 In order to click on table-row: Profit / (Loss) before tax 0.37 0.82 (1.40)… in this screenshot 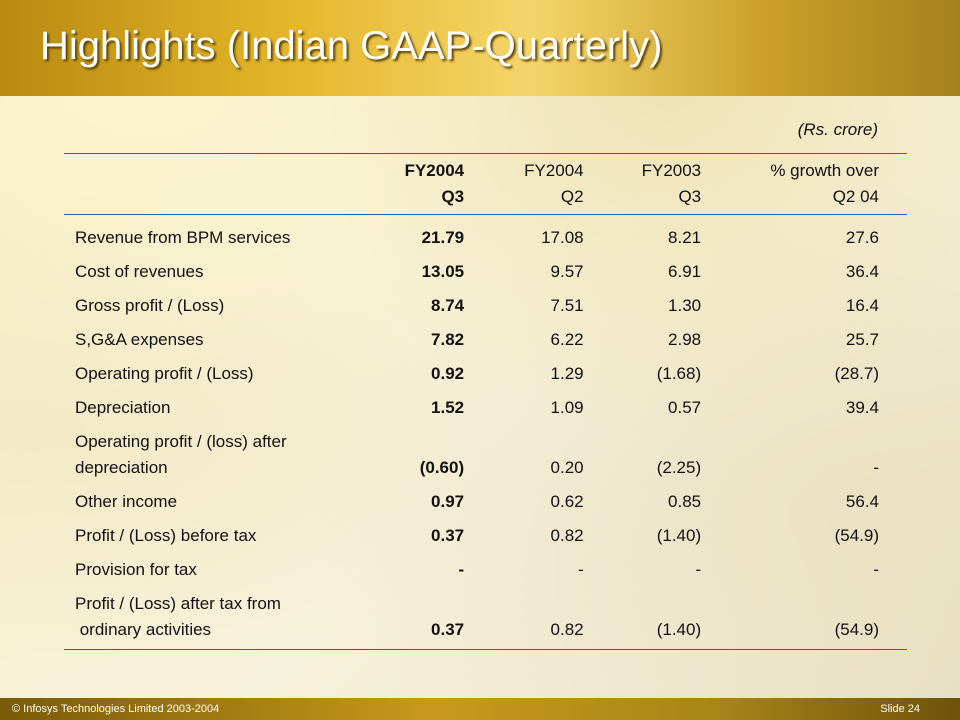, I will do `click(485, 536)`.